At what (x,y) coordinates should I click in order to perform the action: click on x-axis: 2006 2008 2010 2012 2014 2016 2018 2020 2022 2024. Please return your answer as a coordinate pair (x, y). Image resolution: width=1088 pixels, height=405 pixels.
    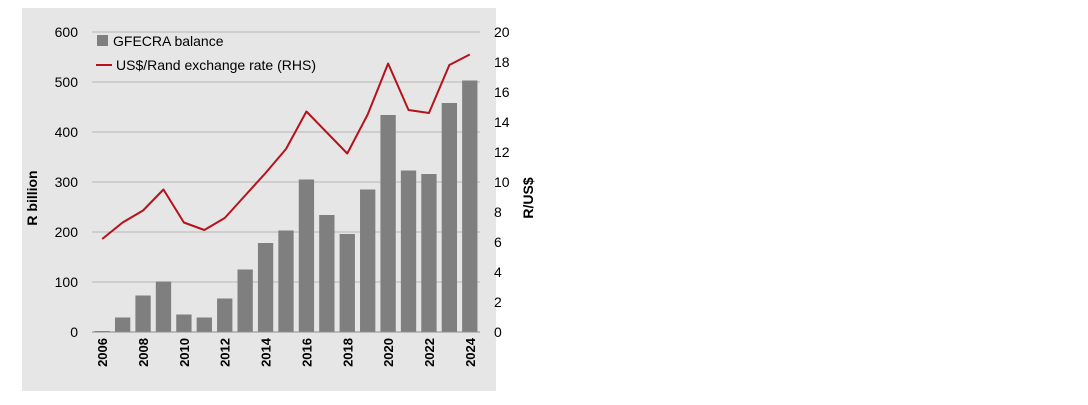
    Looking at the image, I should click on (286, 349).